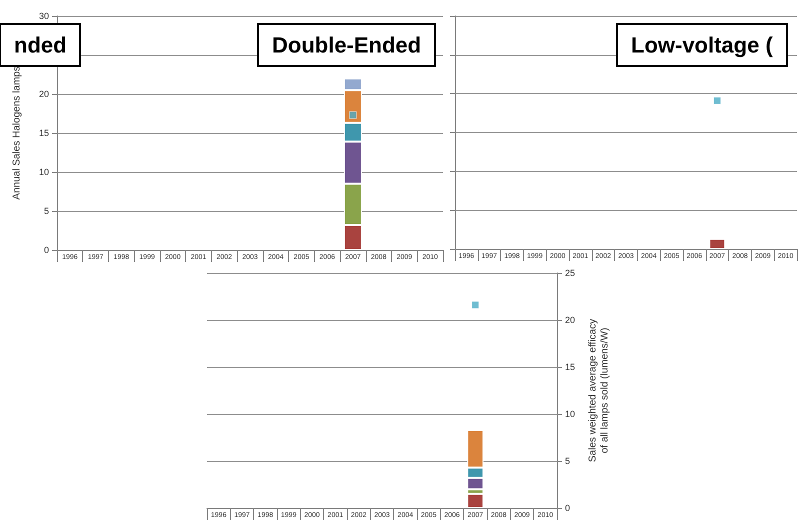  I want to click on y-tick-label: 10, so click(43, 172).